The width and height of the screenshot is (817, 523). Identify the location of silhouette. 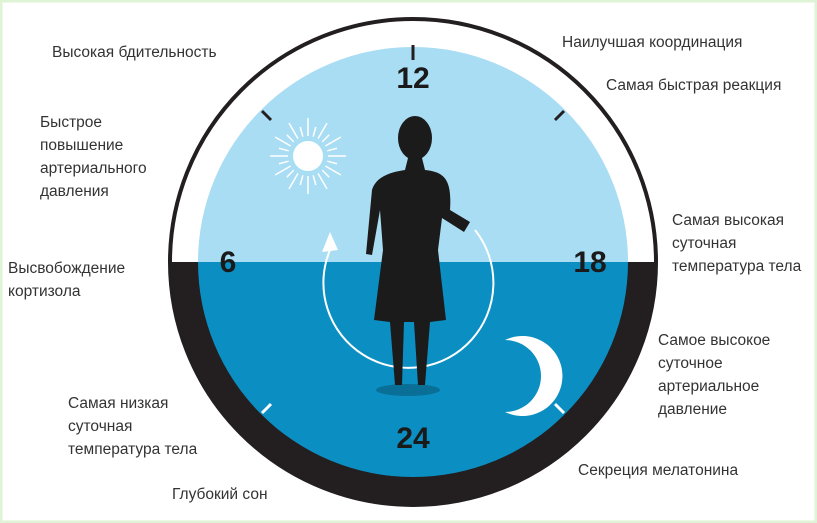
(418, 256).